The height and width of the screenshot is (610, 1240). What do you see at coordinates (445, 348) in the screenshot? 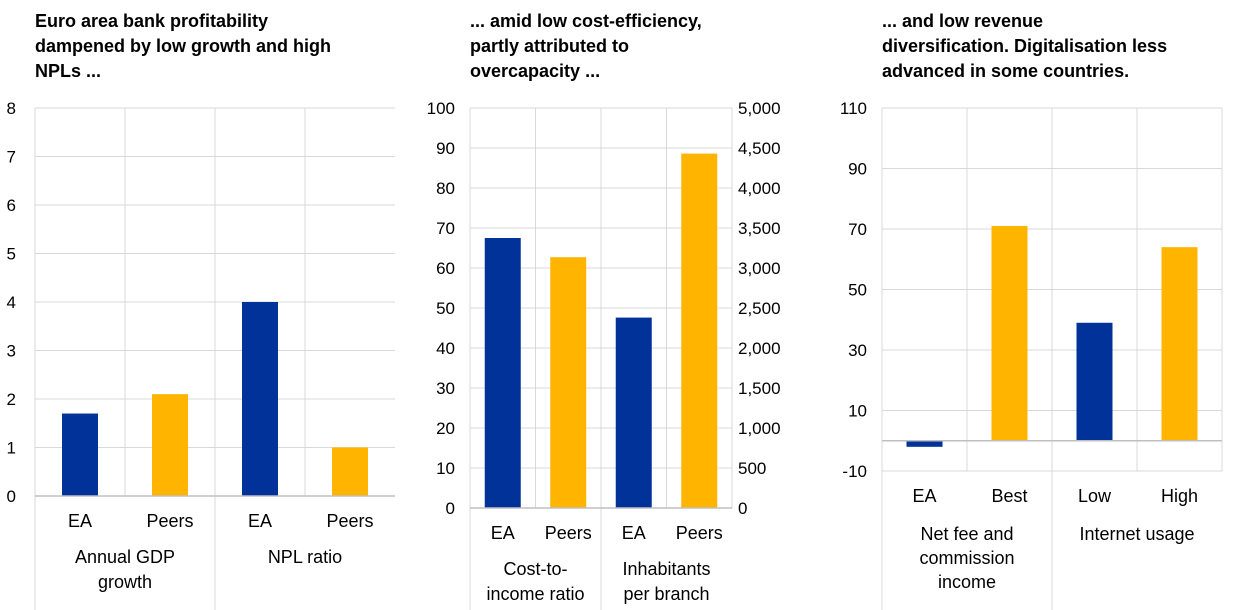
I see `panel2-y-tick-label: 40` at bounding box center [445, 348].